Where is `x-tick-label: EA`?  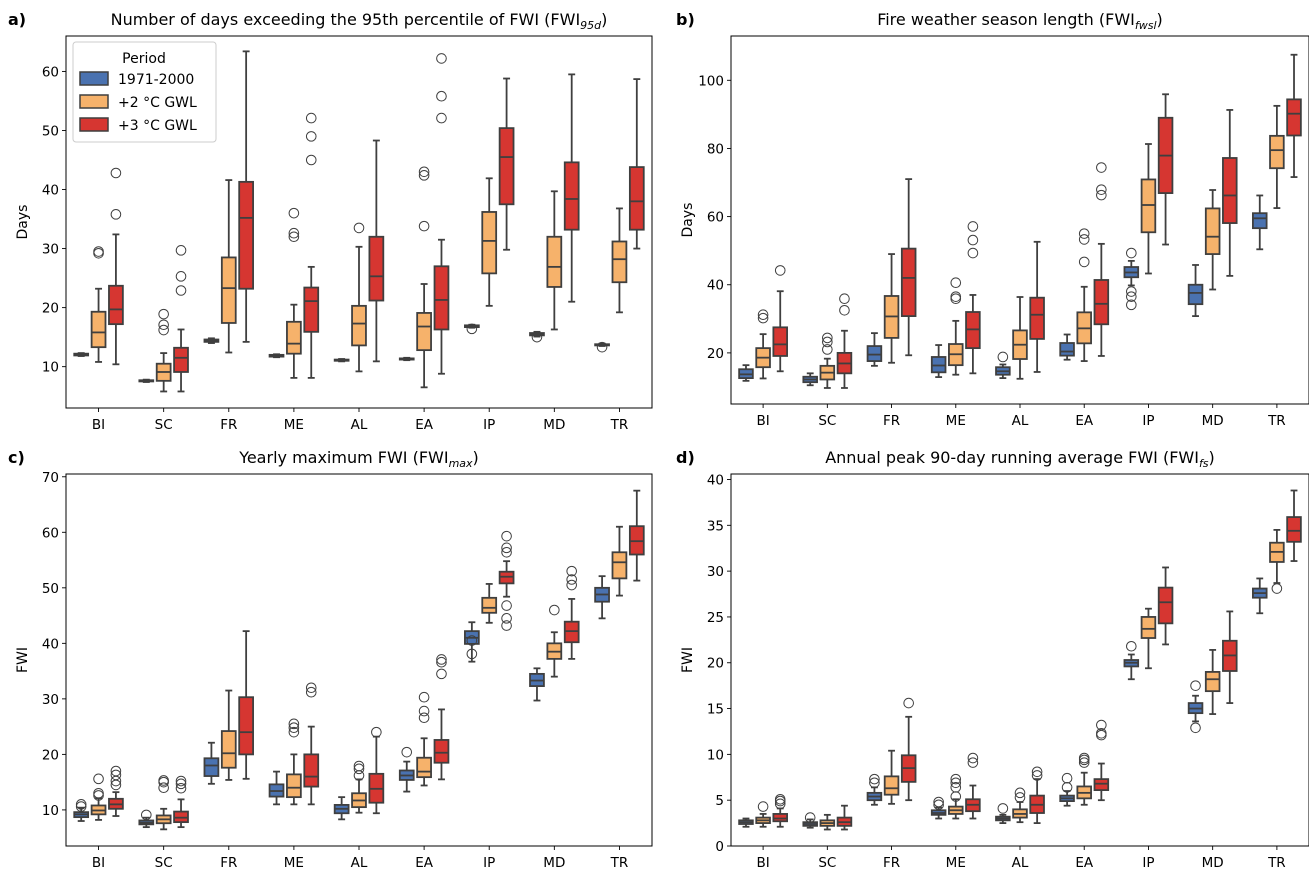 x-tick-label: EA is located at coordinates (424, 863).